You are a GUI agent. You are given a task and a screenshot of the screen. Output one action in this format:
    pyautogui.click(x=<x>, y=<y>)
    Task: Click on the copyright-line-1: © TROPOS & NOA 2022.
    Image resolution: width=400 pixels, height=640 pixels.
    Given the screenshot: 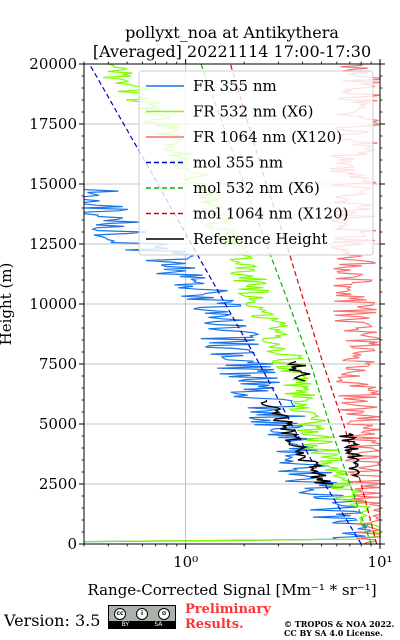 What is the action you would take?
    pyautogui.click(x=339, y=624)
    